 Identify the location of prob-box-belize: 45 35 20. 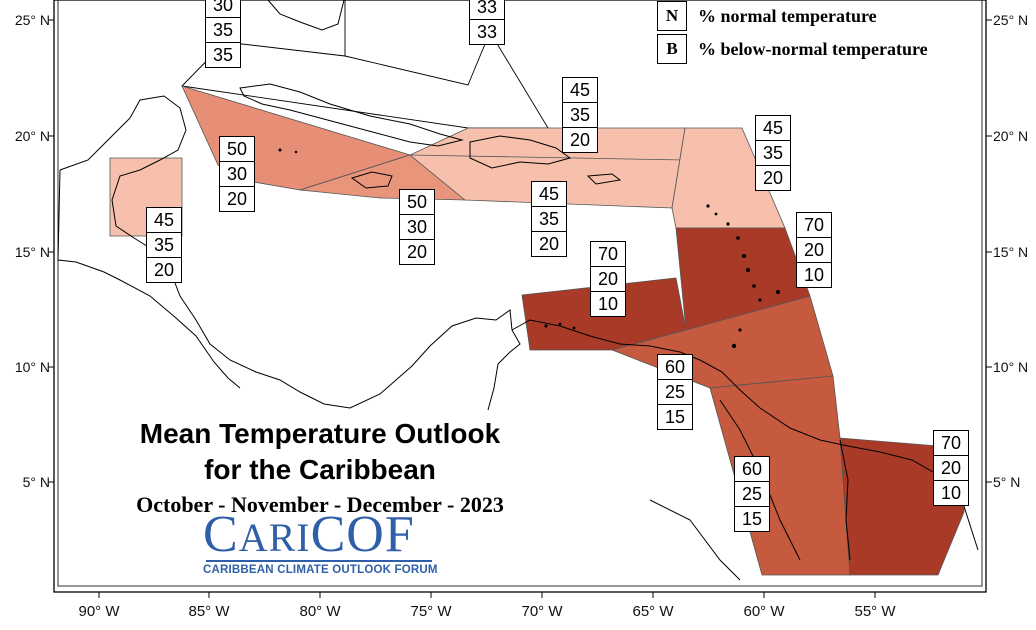
(164, 245).